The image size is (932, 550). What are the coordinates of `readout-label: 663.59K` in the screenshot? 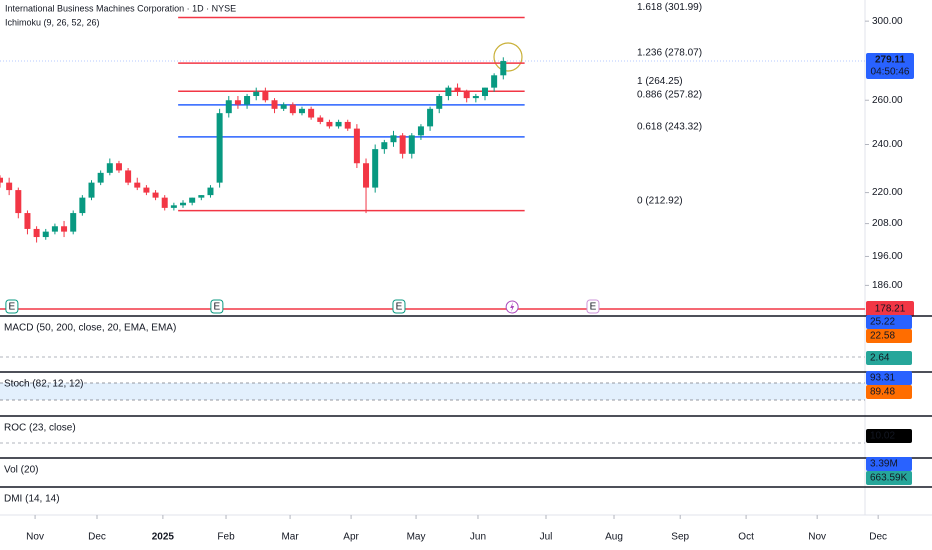 It's located at (889, 478).